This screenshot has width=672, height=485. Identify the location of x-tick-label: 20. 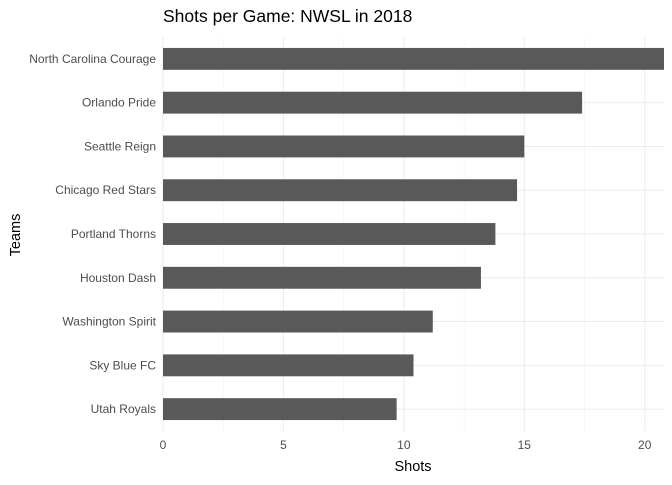
(645, 445).